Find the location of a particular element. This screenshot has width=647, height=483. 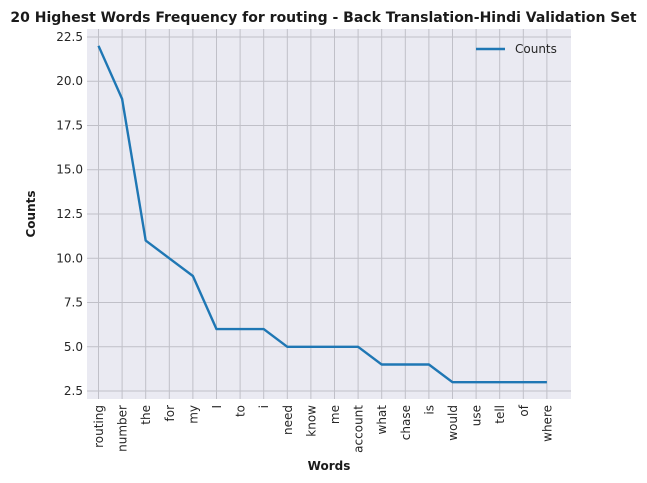

x-tick-label: account is located at coordinates (359, 429).